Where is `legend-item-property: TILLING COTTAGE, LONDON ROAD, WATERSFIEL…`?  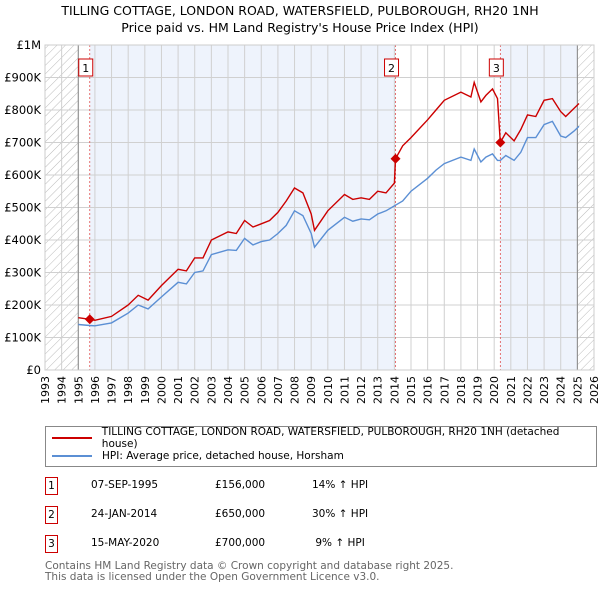 legend-item-property: TILLING COTTAGE, LONDON ROAD, WATERSFIEL… is located at coordinates (324, 438).